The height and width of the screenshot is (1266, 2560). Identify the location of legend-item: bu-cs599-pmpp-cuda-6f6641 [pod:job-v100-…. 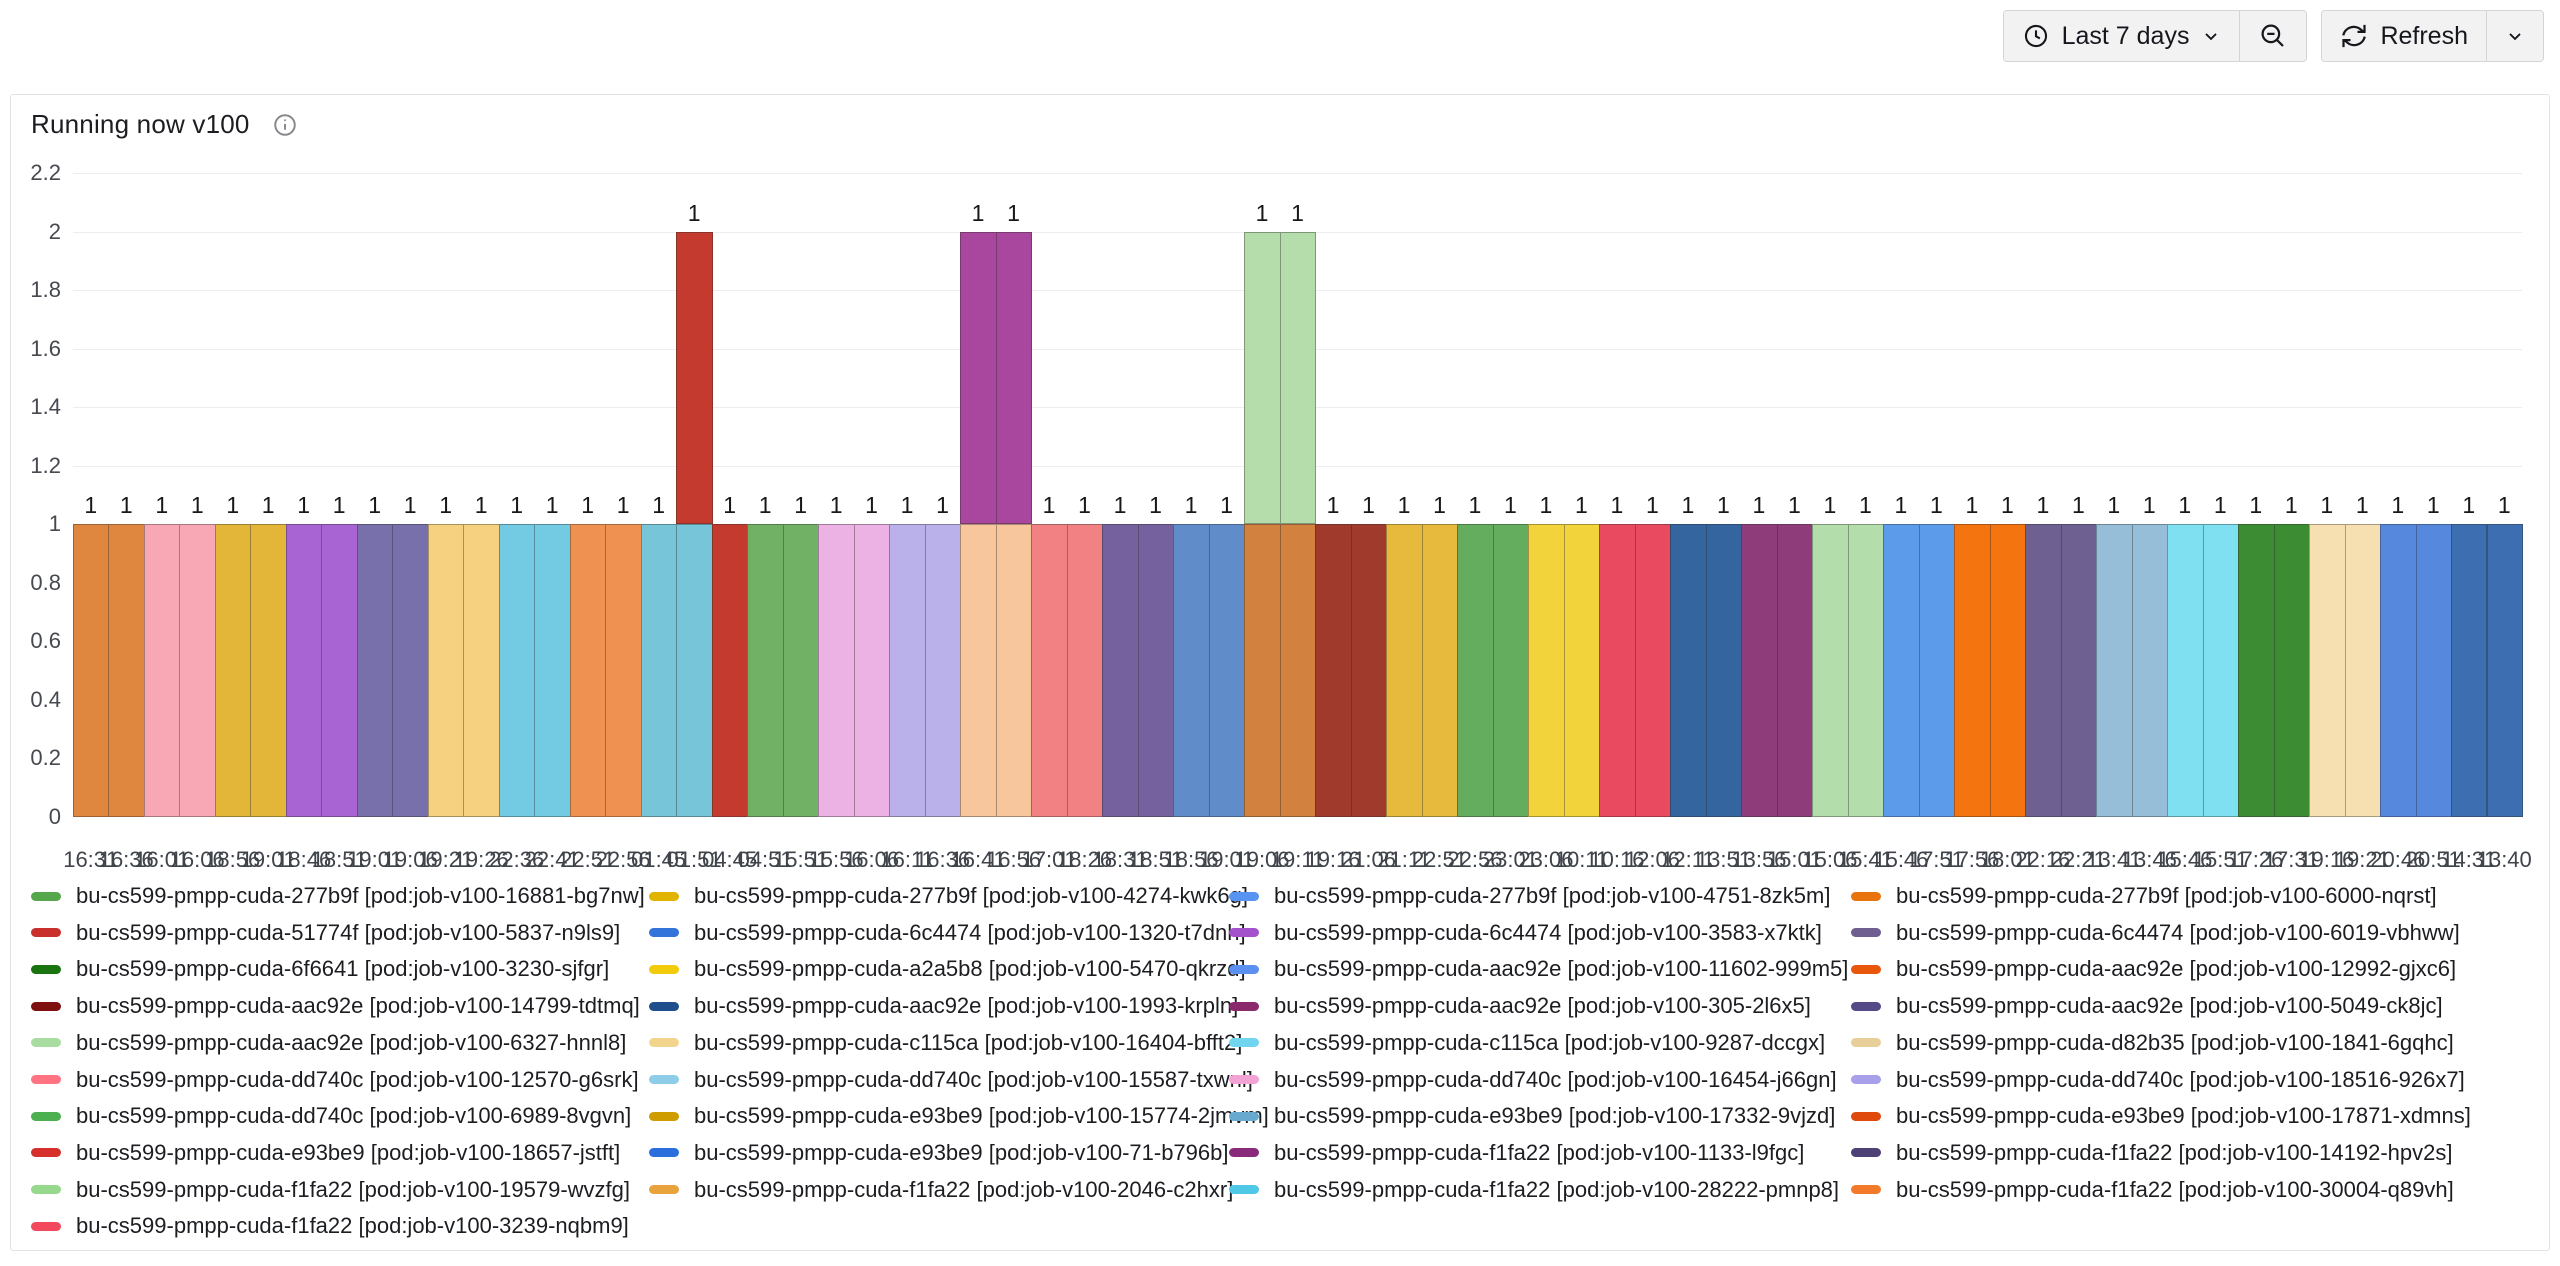
(320, 969).